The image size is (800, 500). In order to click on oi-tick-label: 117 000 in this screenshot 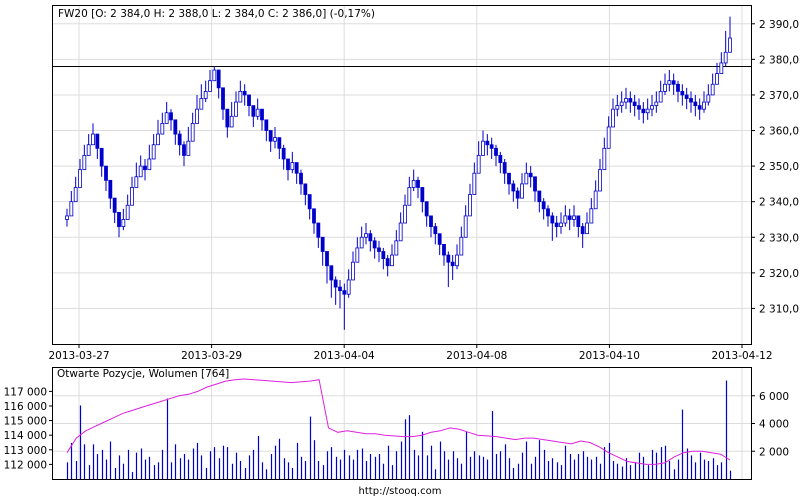, I will do `click(25, 392)`.